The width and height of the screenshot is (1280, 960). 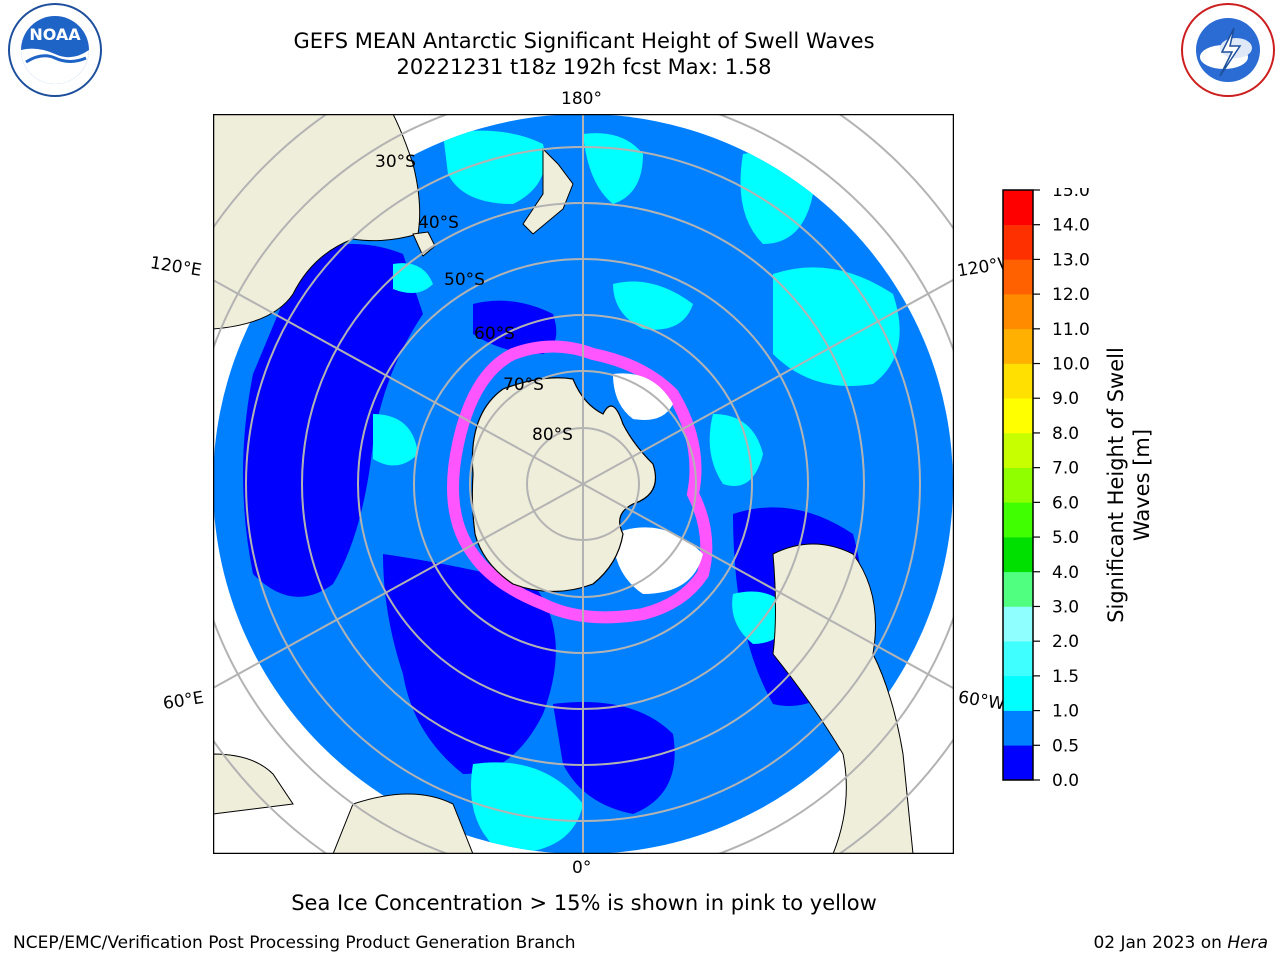 I want to click on colorbar-label-line2: Waves [m], so click(x=1142, y=485).